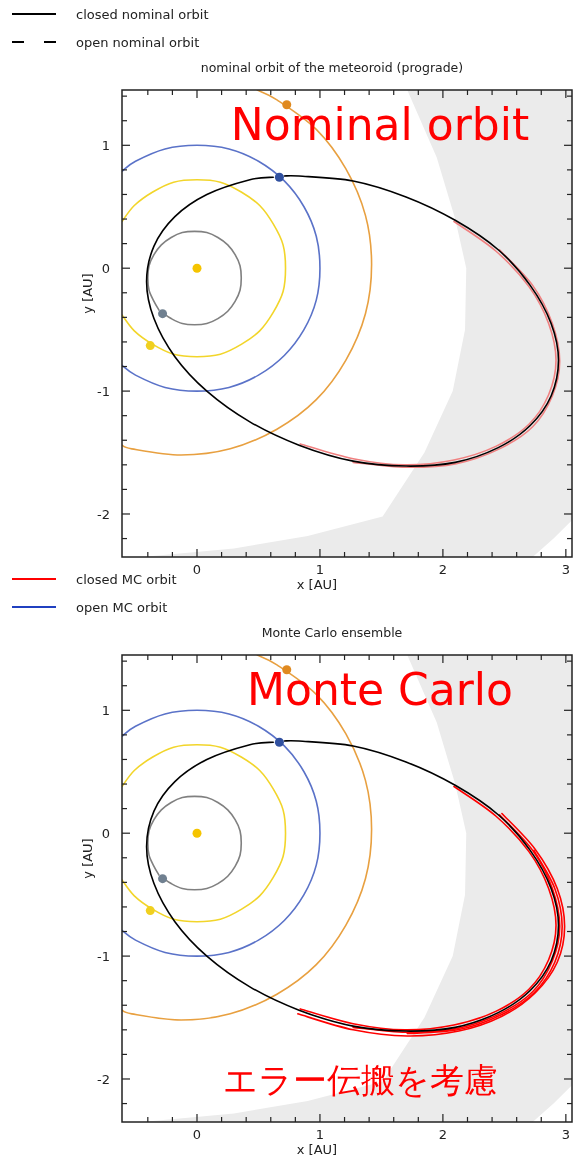 This screenshot has height=1164, width=583. I want to click on legend-label: open nominal orbit, so click(138, 42).